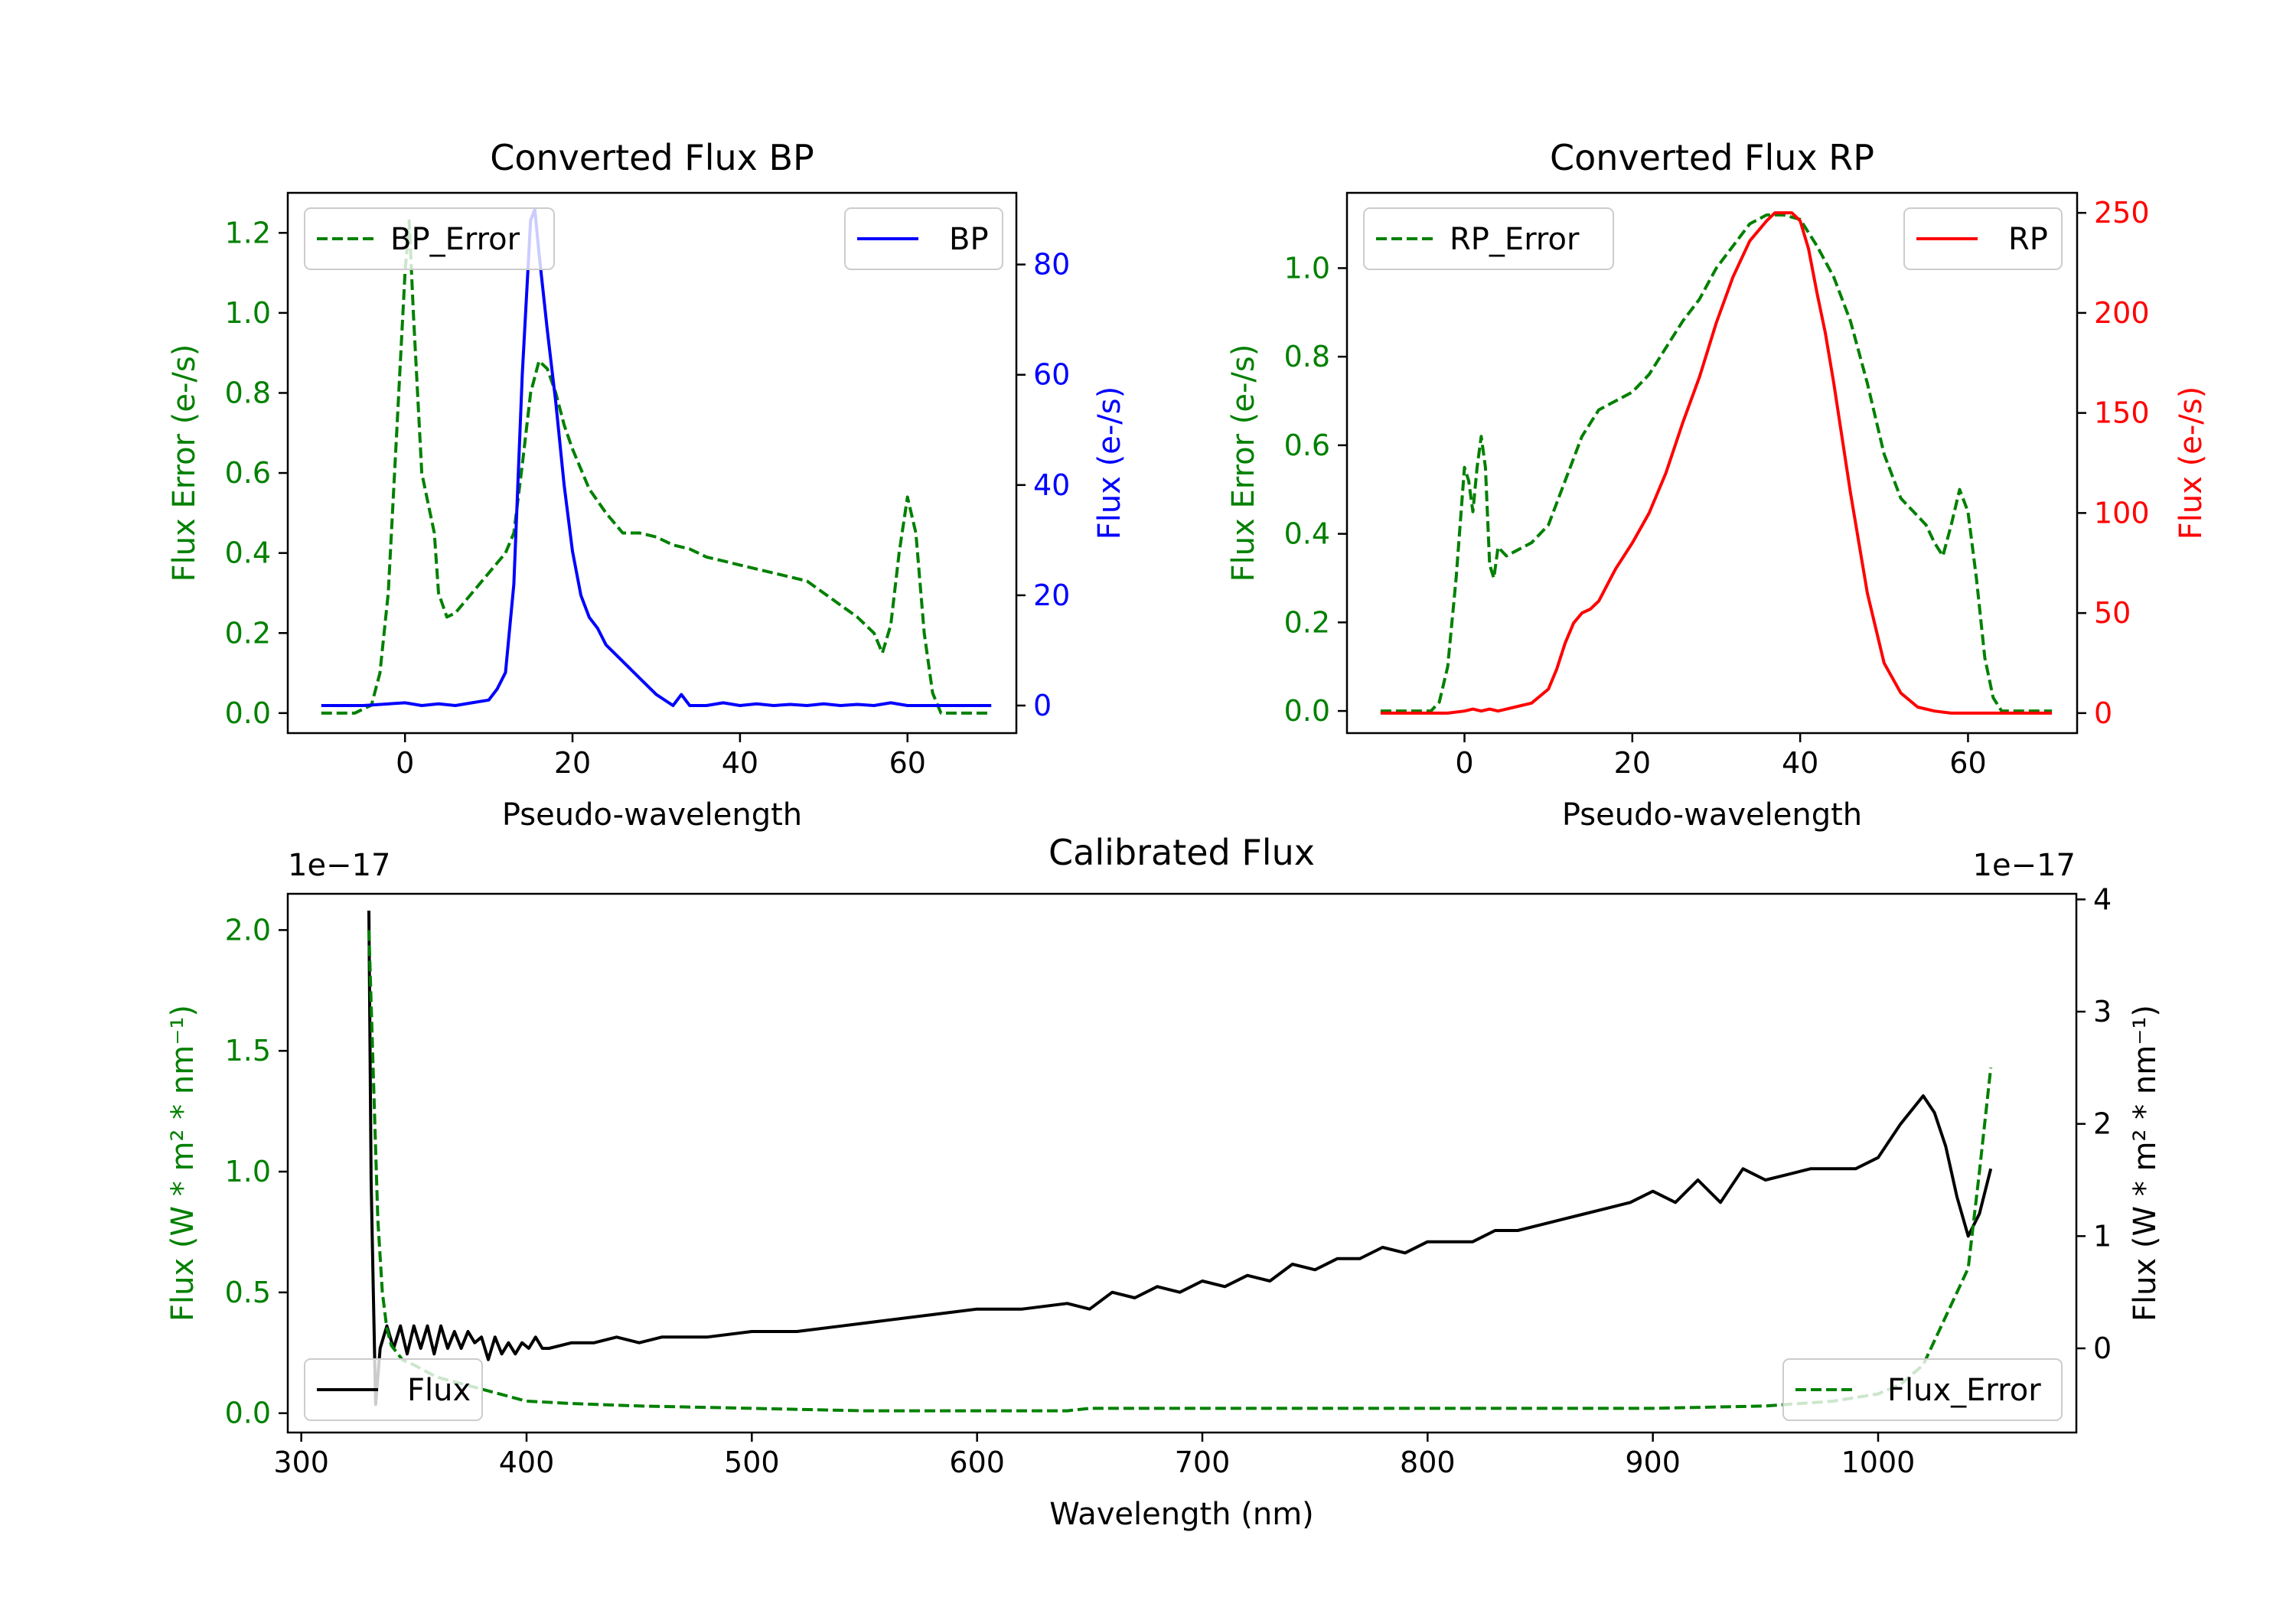 This screenshot has height=1607, width=2296. I want to click on rp-left-axis-label: Flux Error (e-/s), so click(1243, 463).